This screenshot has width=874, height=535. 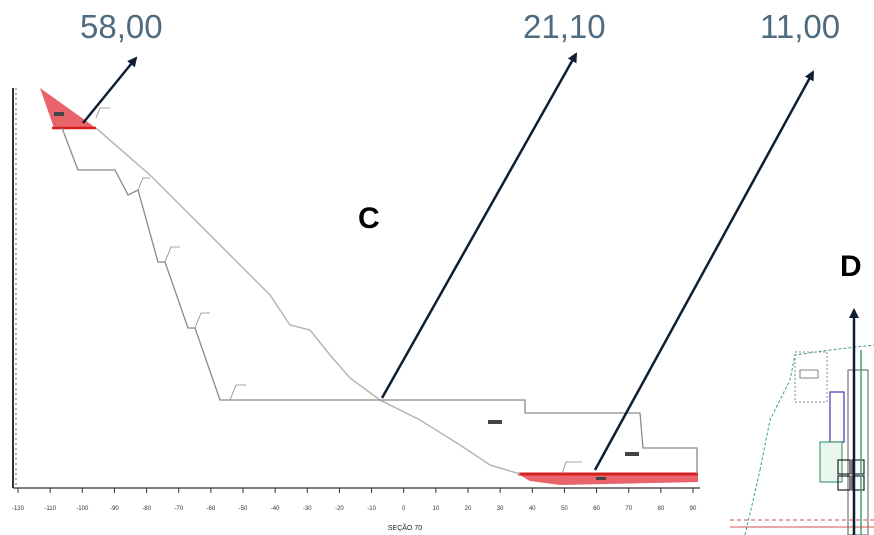 What do you see at coordinates (146, 509) in the screenshot?
I see `x-tick-label: -80` at bounding box center [146, 509].